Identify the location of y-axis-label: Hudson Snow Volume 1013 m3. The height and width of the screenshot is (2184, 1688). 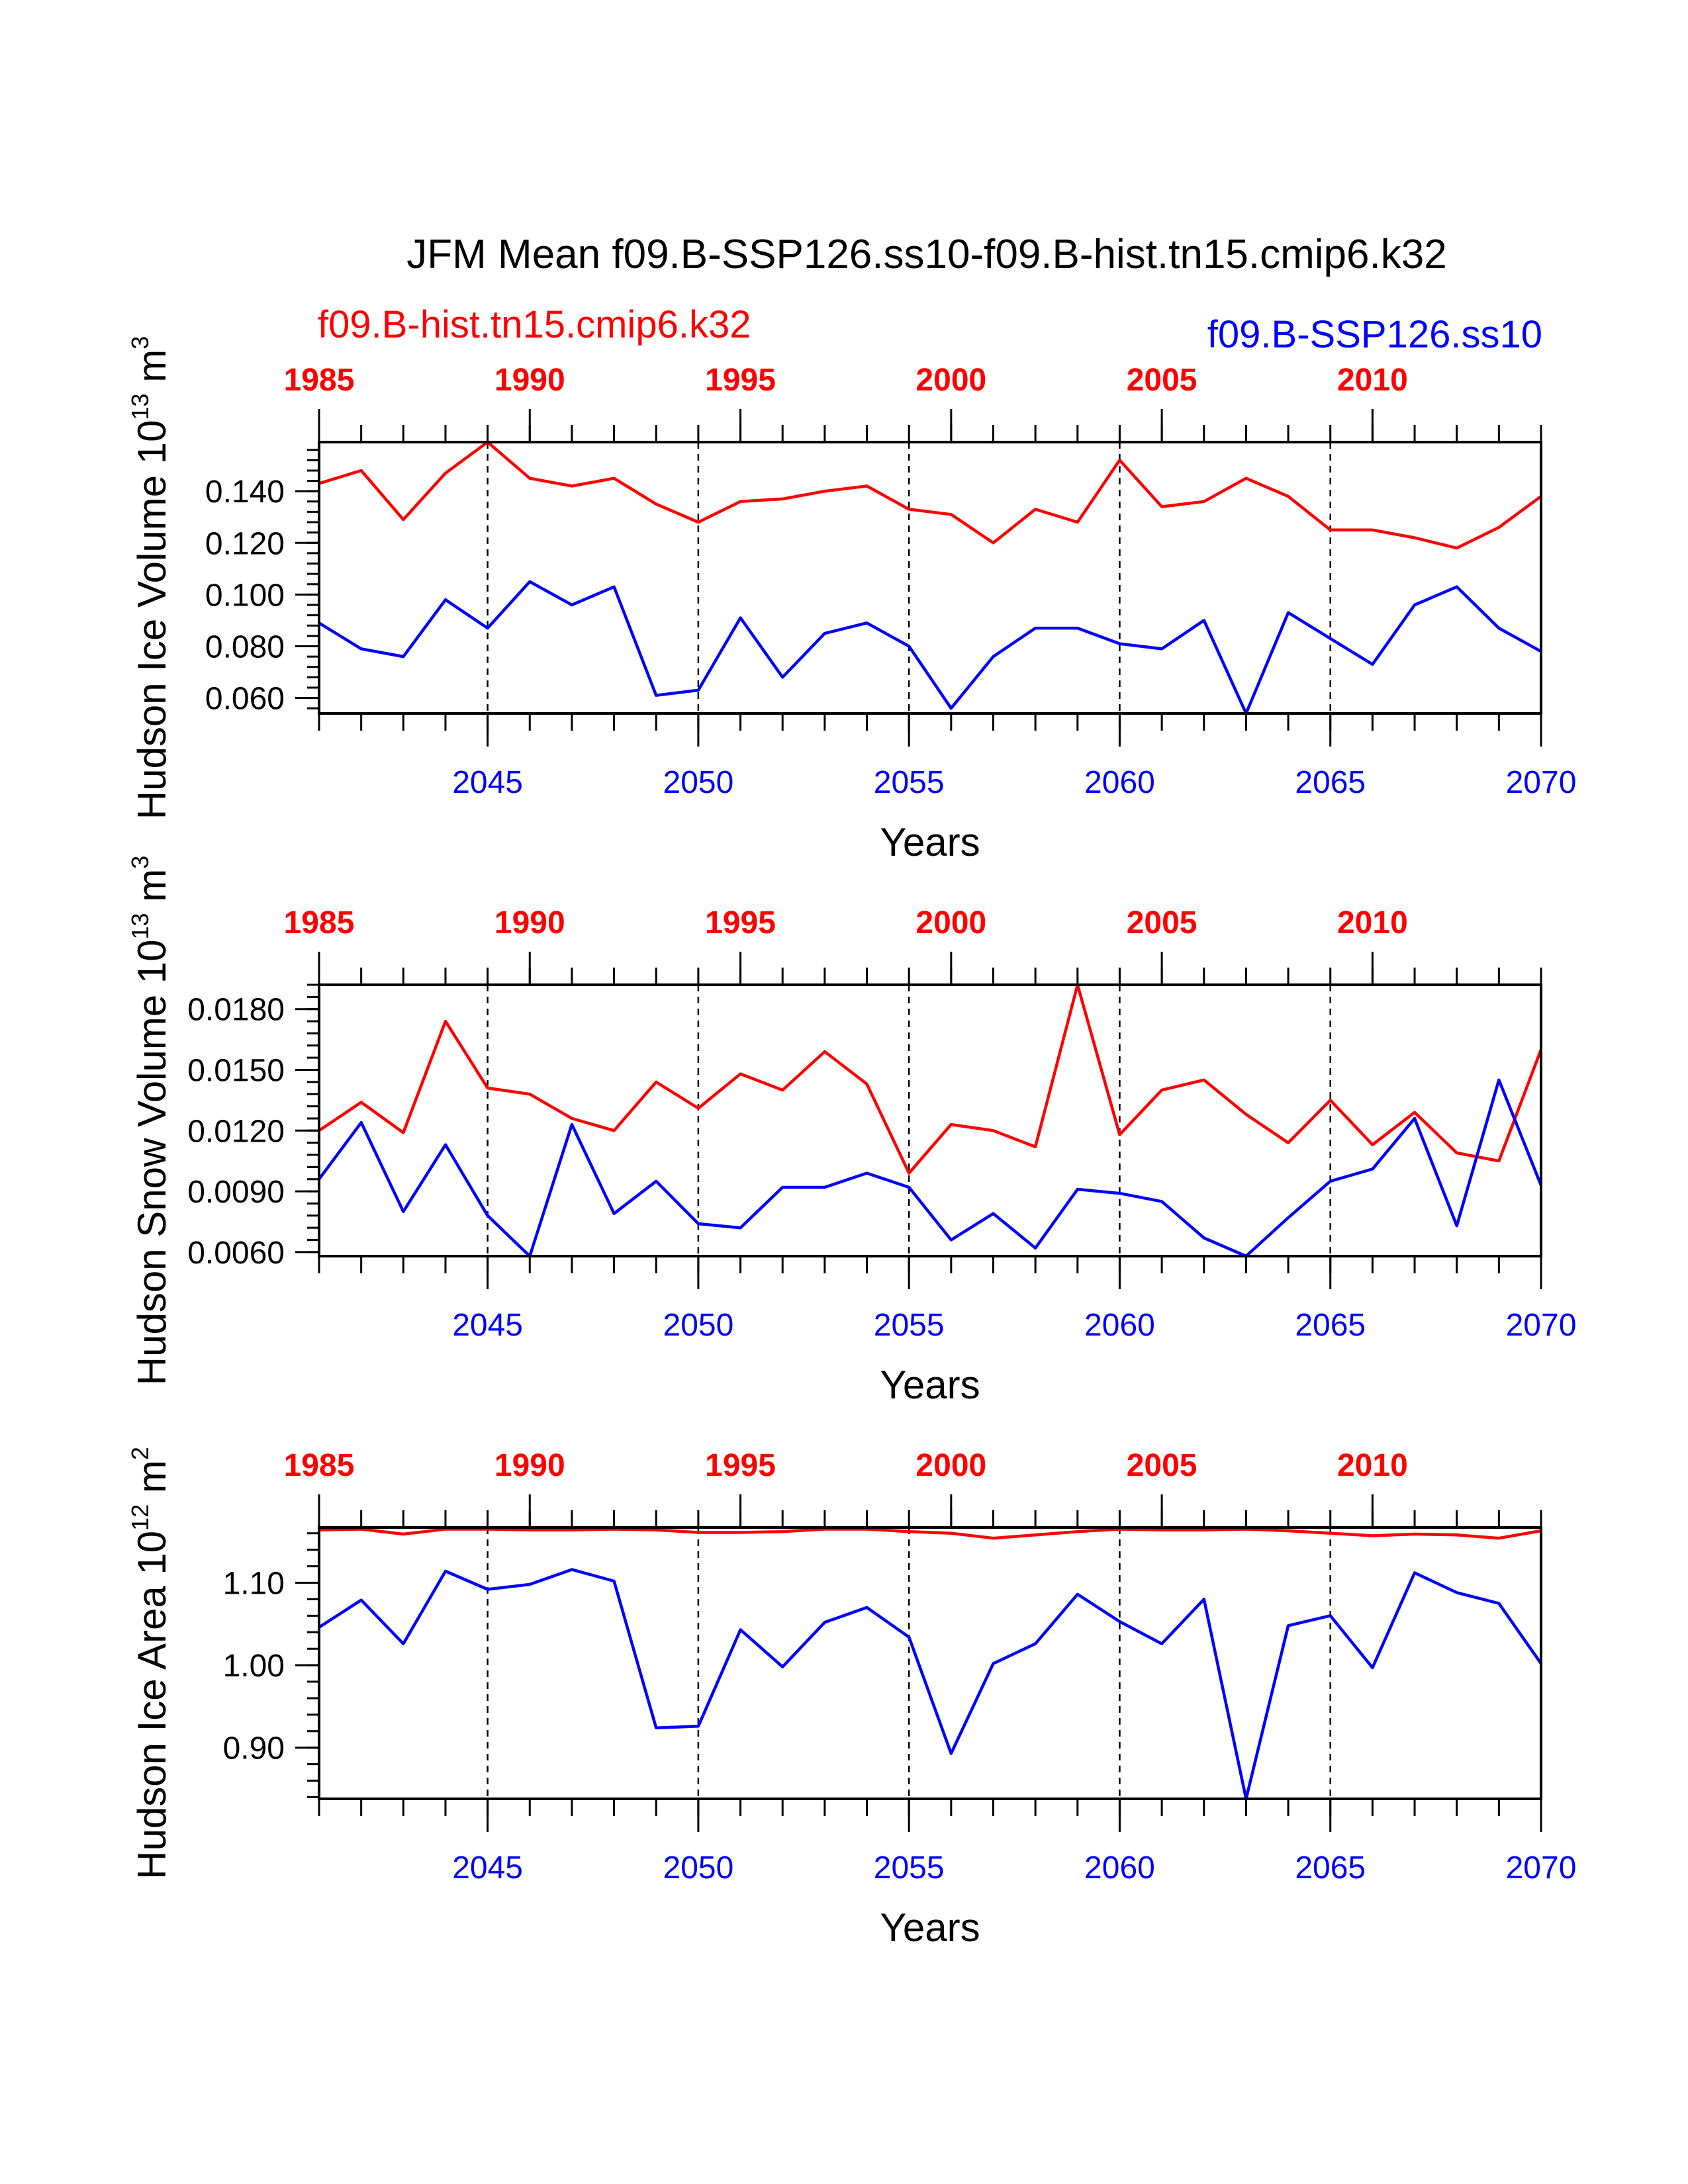
(150, 1121).